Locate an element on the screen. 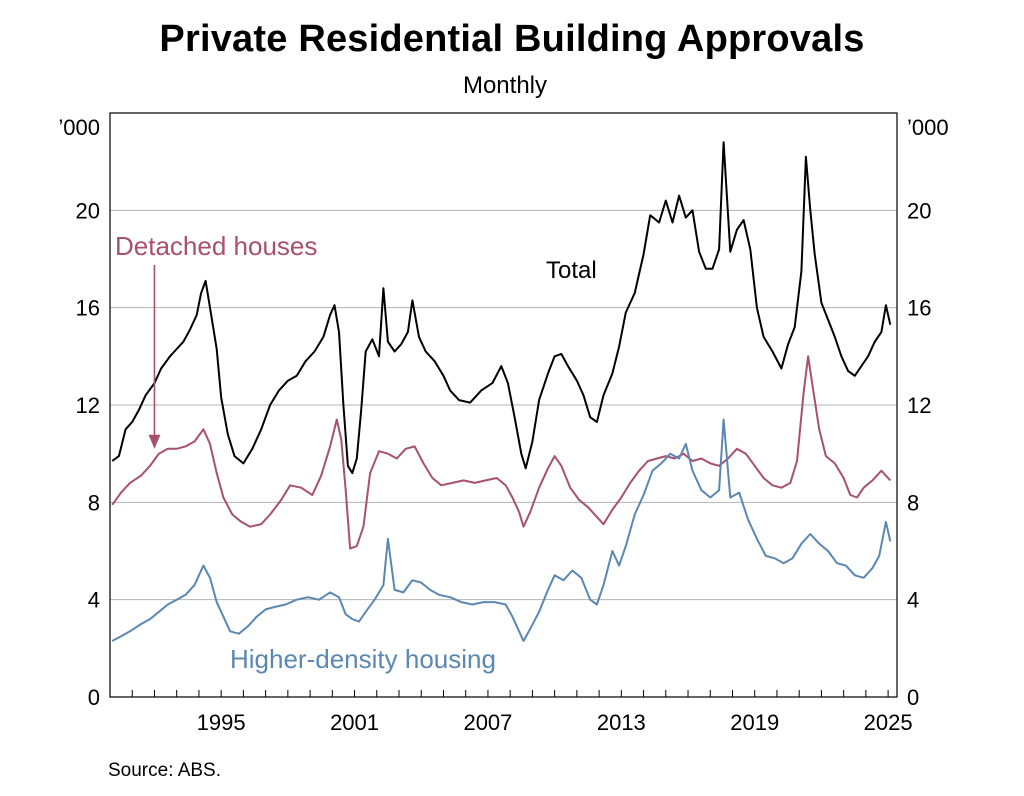 The width and height of the screenshot is (1024, 796). y-tick-label-left: 20 is located at coordinates (88, 210).